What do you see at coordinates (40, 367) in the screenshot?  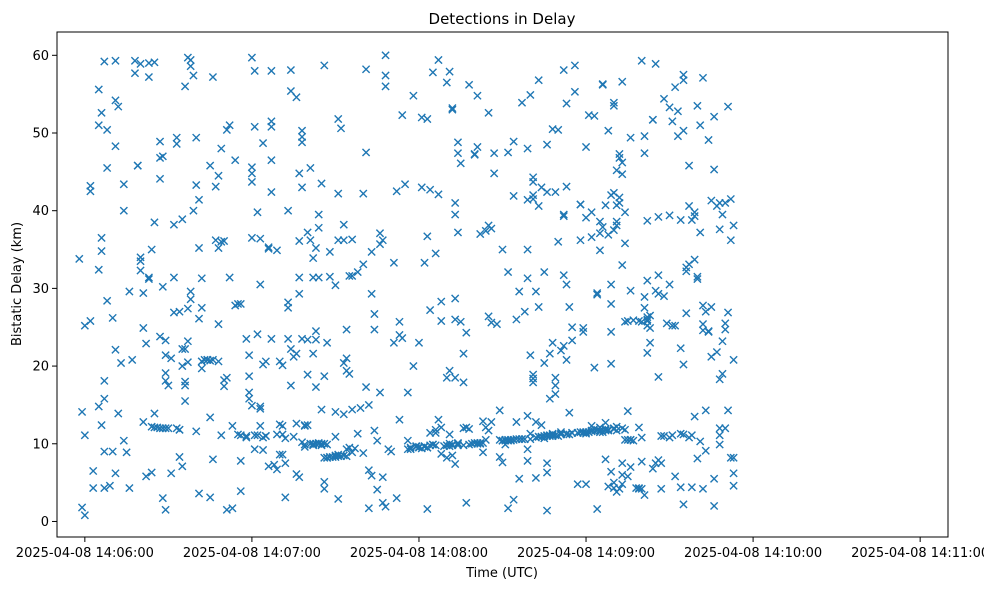 I see `y-tick-label: 20` at bounding box center [40, 367].